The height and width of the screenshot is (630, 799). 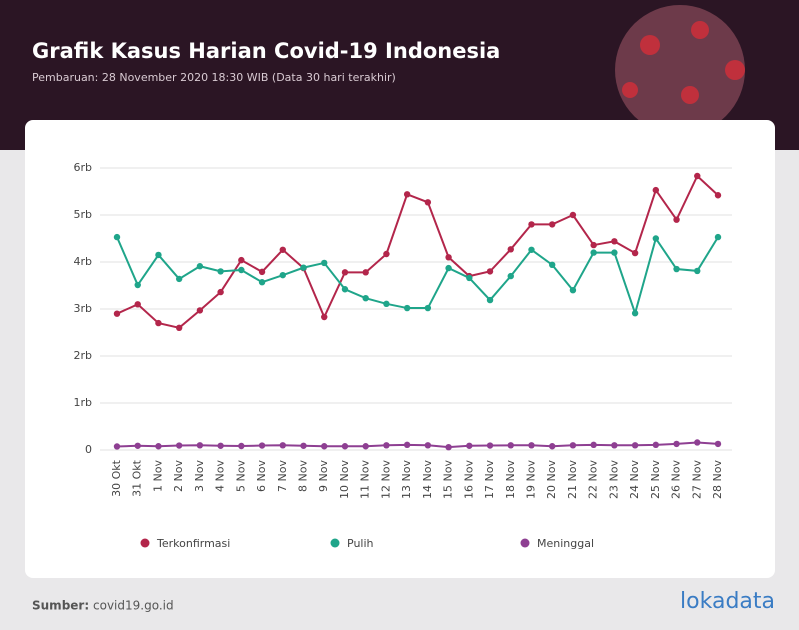 What do you see at coordinates (193, 543) in the screenshot?
I see `legend-label: Terkonfirmasi` at bounding box center [193, 543].